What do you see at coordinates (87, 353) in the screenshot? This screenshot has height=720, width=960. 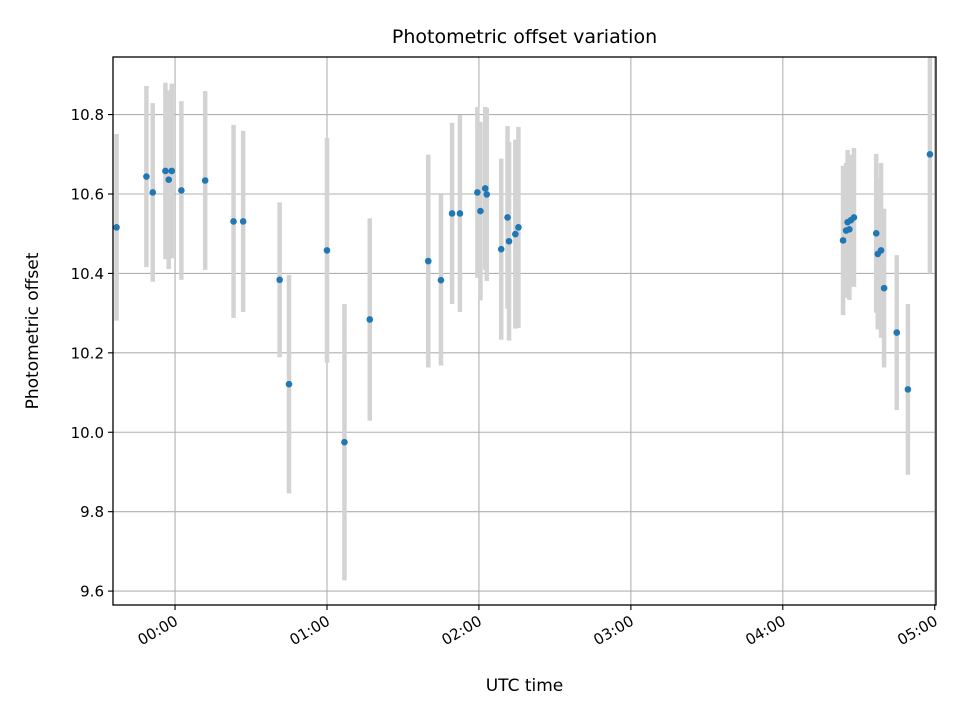 I see `y-tick-label-3: 10.2` at bounding box center [87, 353].